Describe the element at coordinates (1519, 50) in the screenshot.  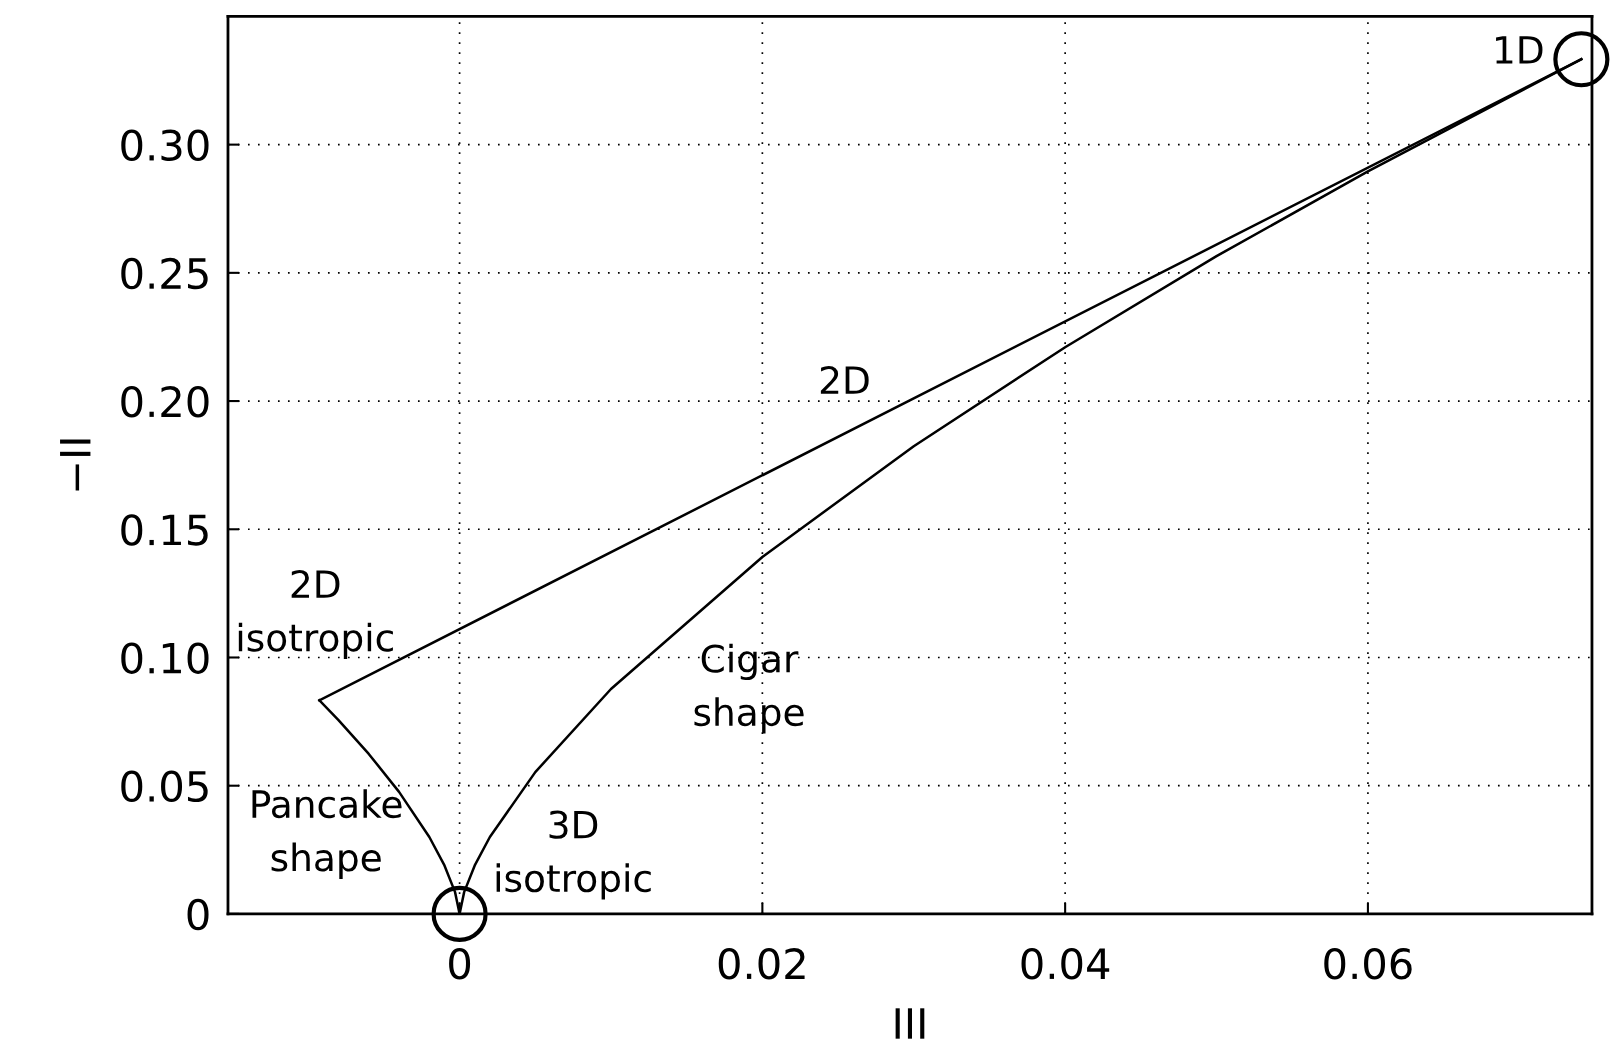
I see `annotation: 1D` at that location.